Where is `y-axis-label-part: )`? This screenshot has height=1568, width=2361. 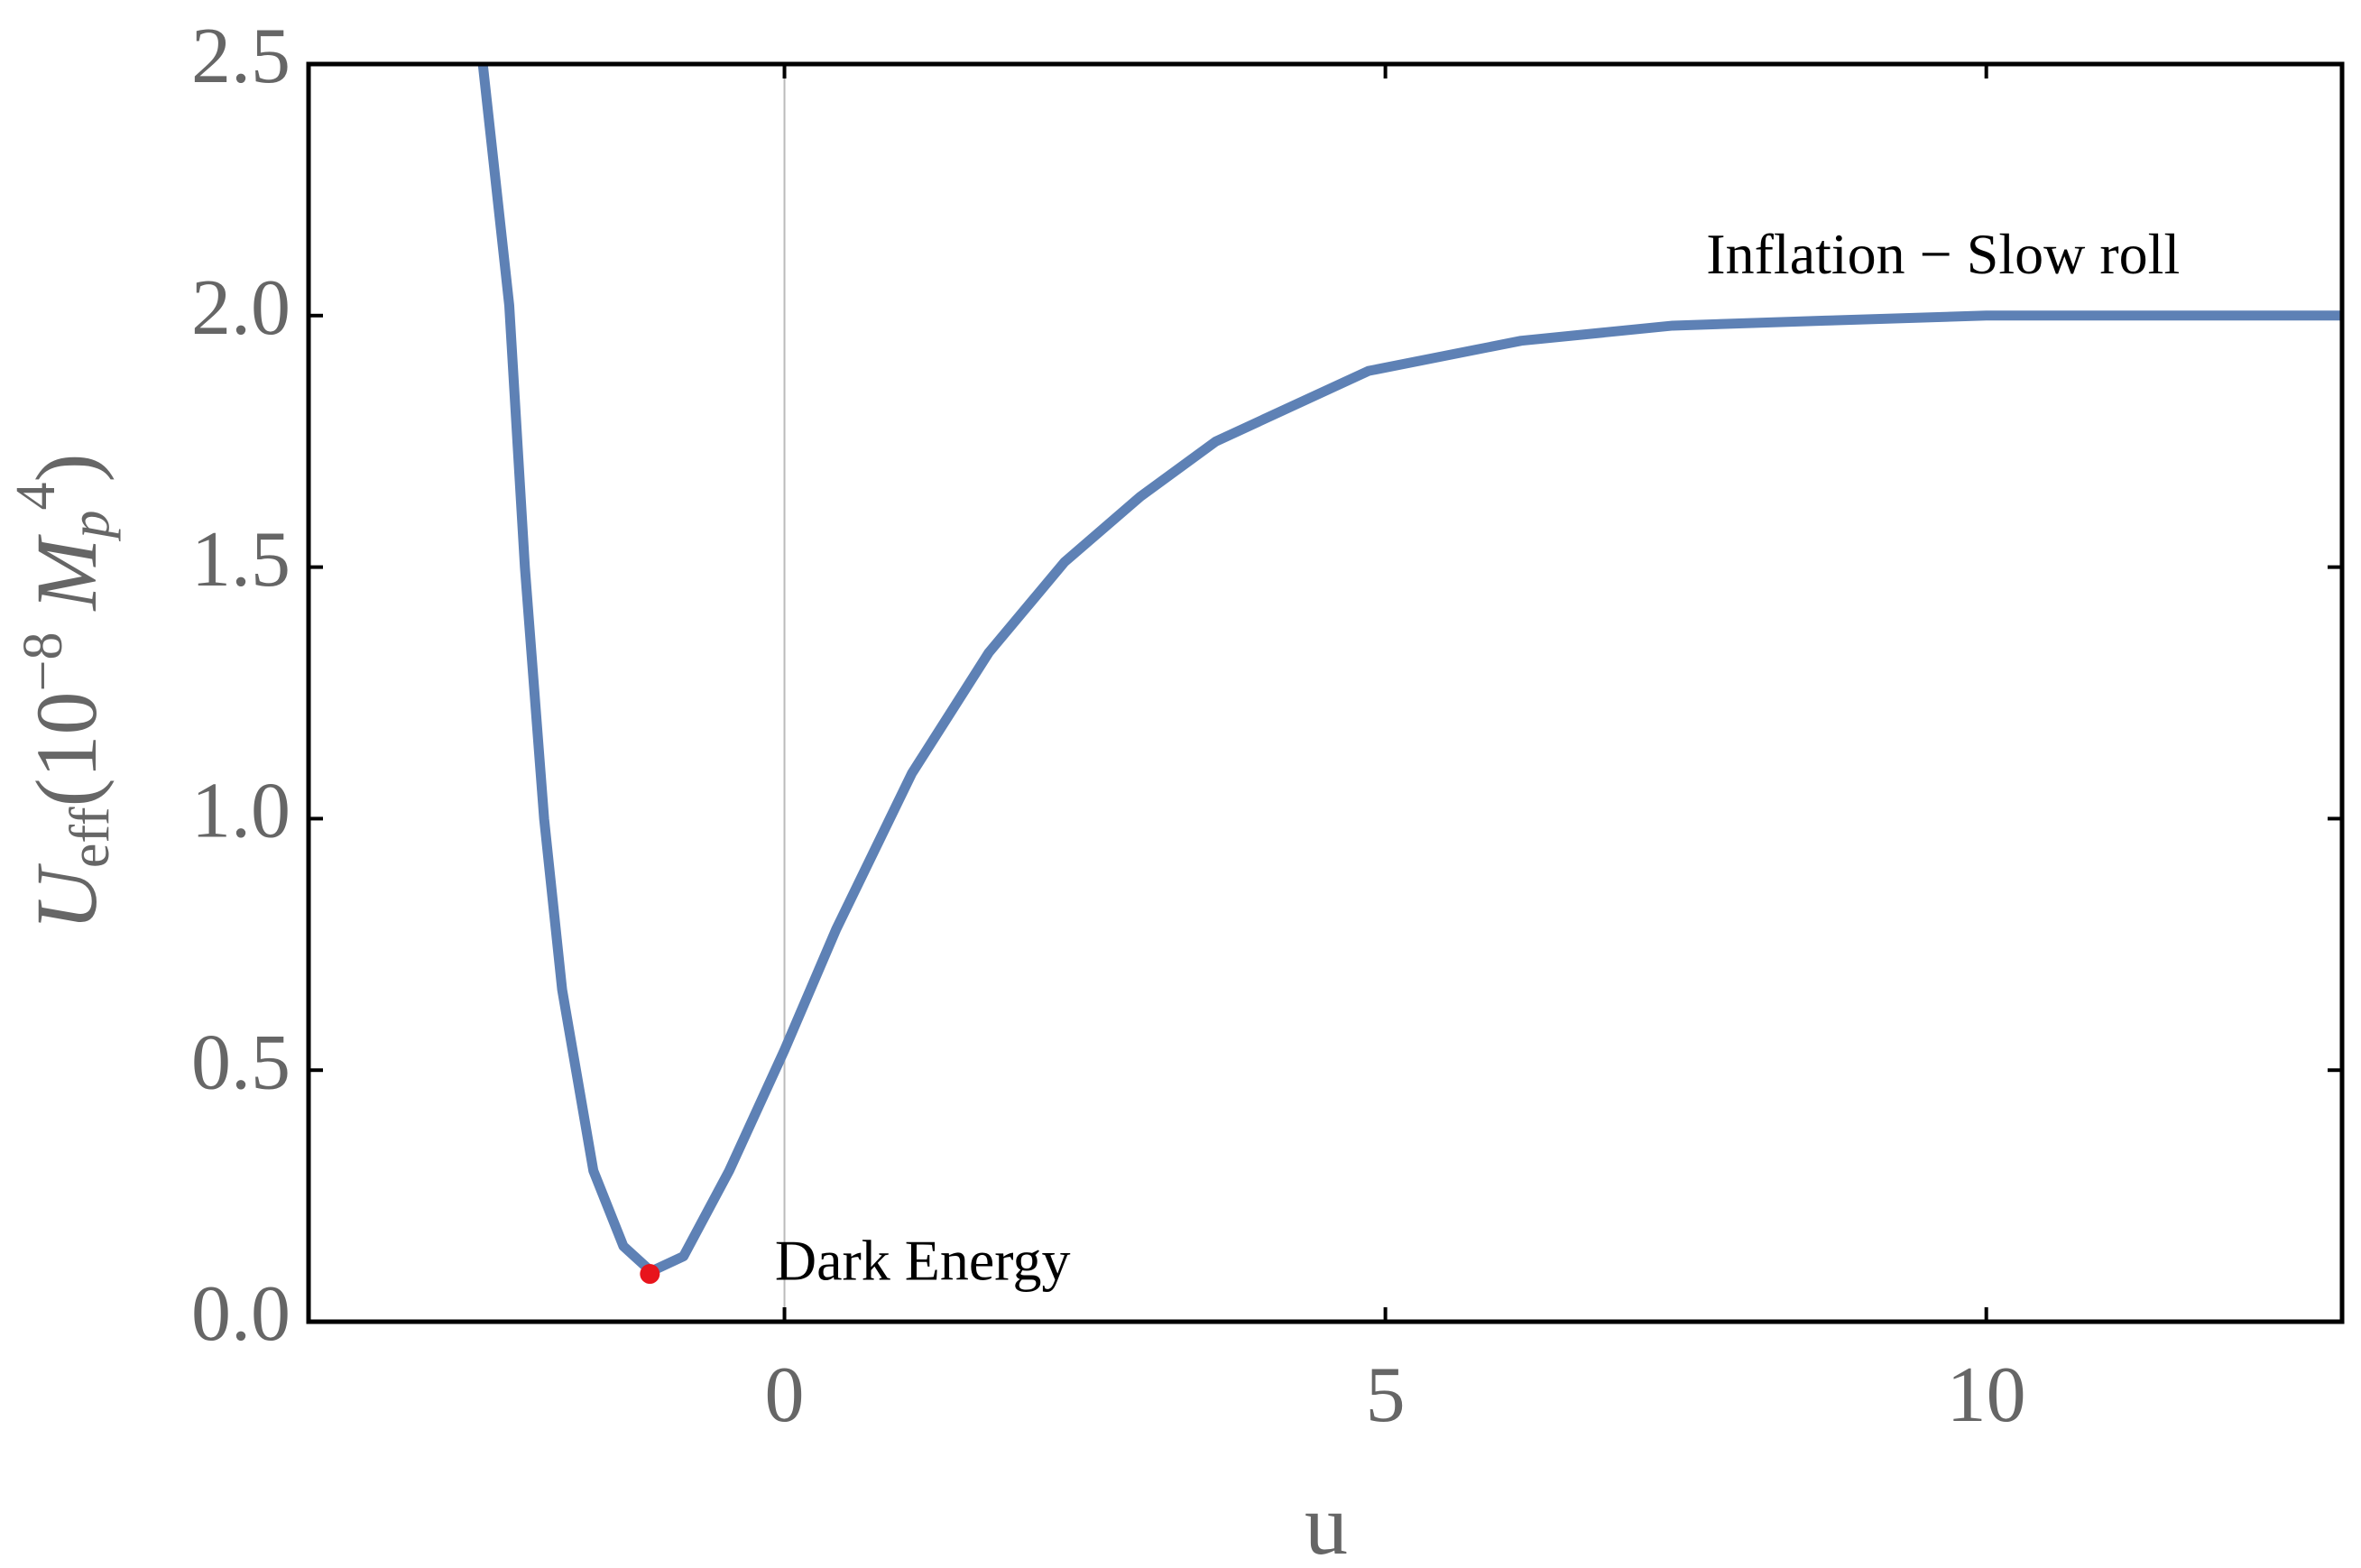 y-axis-label-part: ) is located at coordinates (66, 468).